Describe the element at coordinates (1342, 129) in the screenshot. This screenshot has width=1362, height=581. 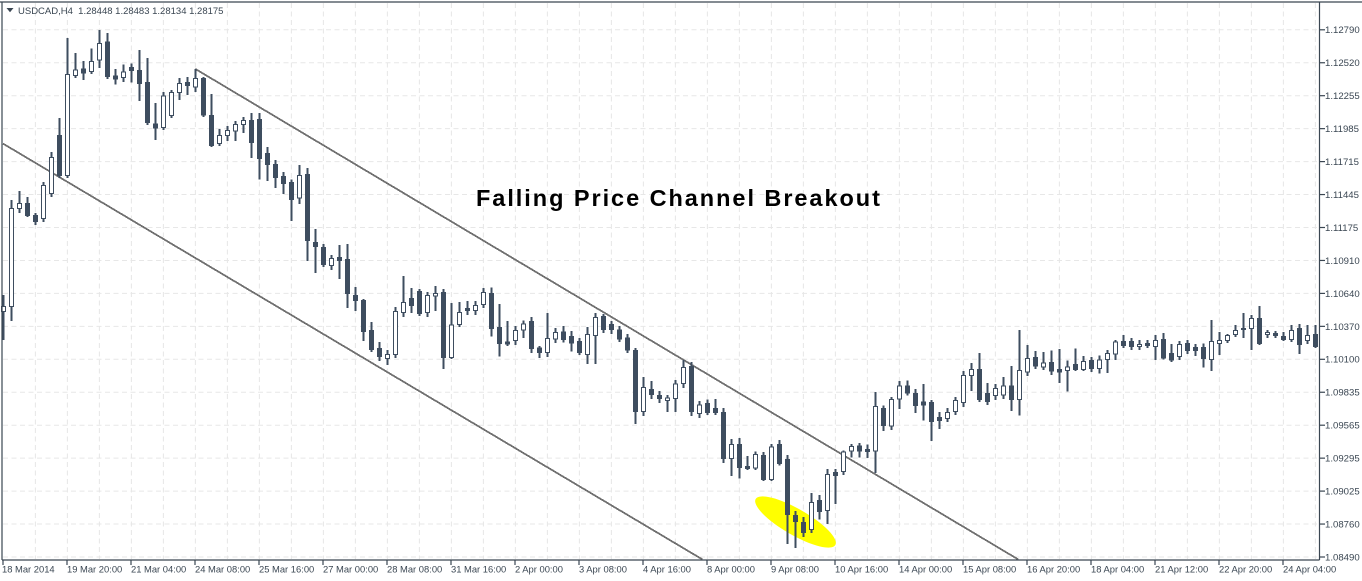
I see `svg-text: 1.11985` at that location.